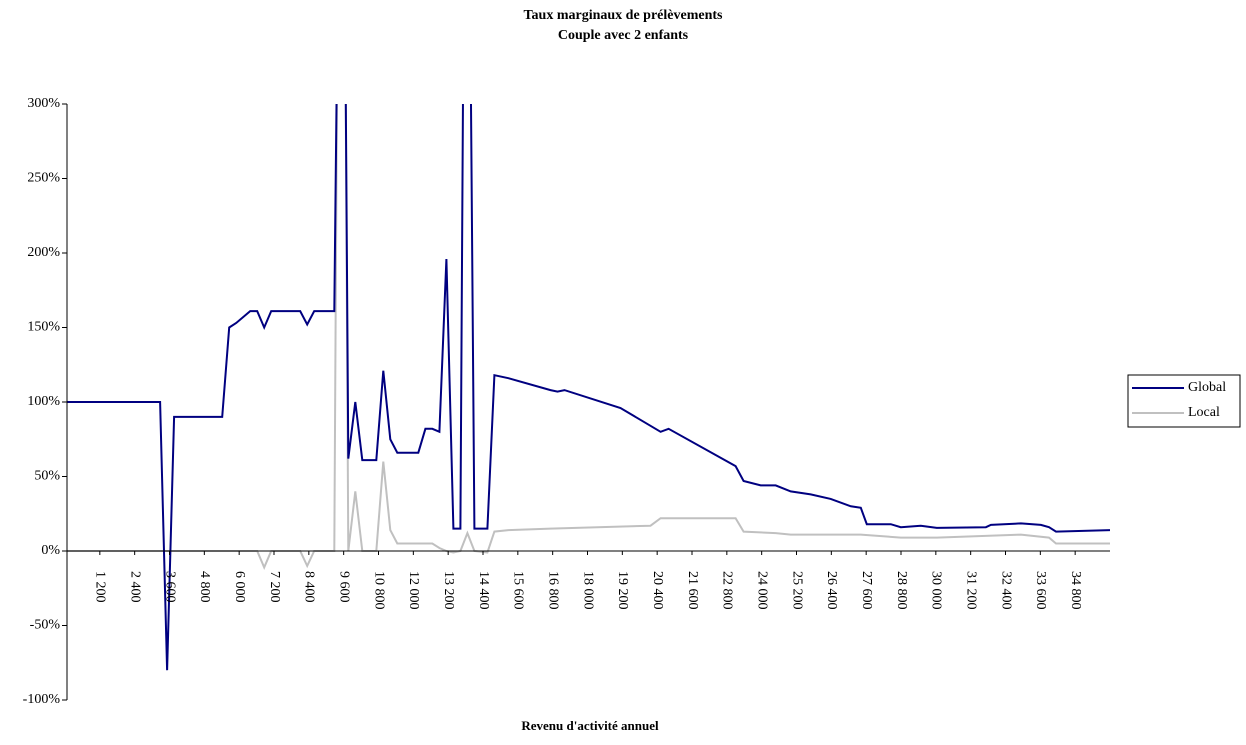 The height and width of the screenshot is (745, 1246). Describe the element at coordinates (42, 699) in the screenshot. I see `y-tick-label: -100%` at that location.